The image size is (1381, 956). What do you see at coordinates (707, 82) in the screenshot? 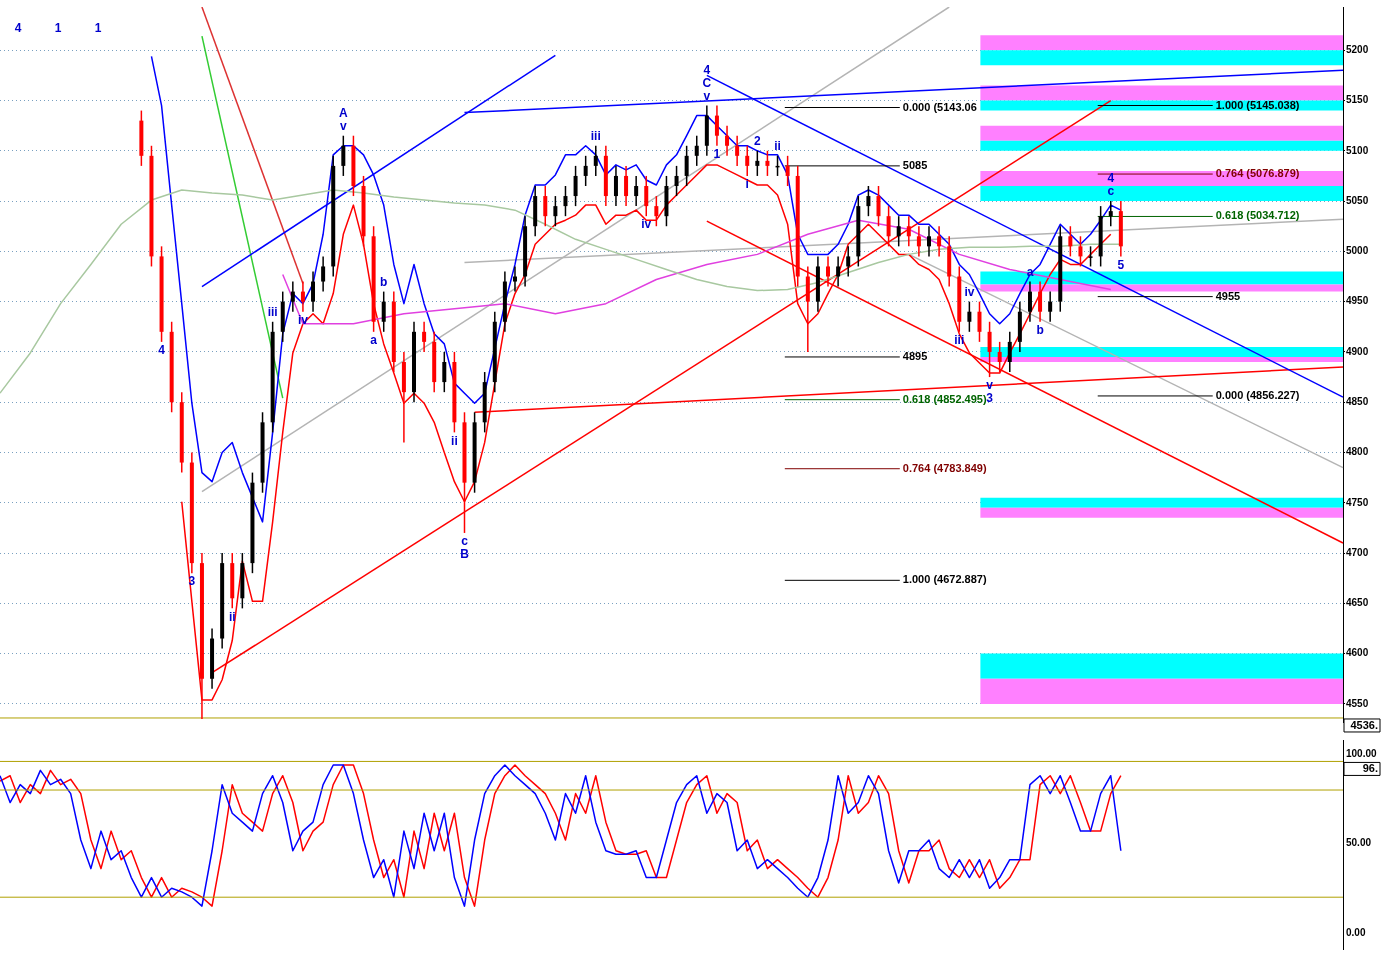
I see `text: 4 C v` at bounding box center [707, 82].